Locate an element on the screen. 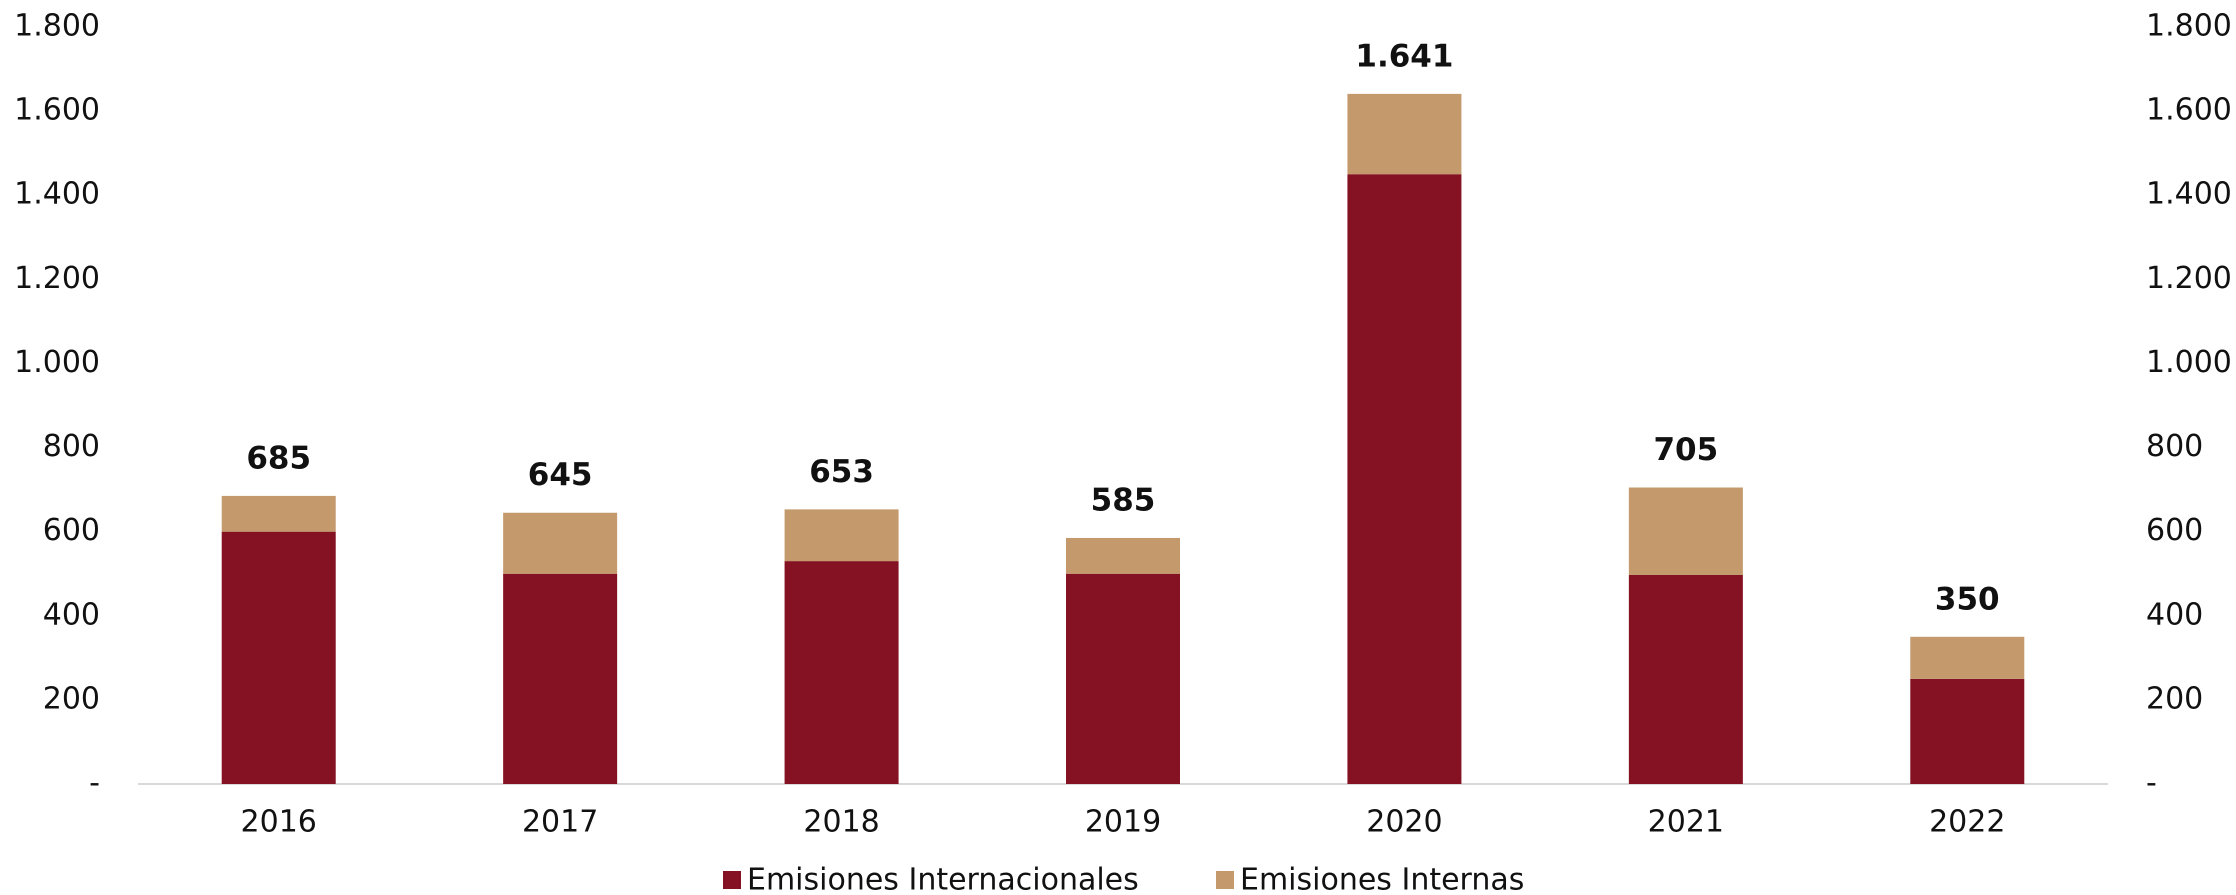 This screenshot has width=2236, height=895. y2-tick-label: 600 is located at coordinates (2174, 530).